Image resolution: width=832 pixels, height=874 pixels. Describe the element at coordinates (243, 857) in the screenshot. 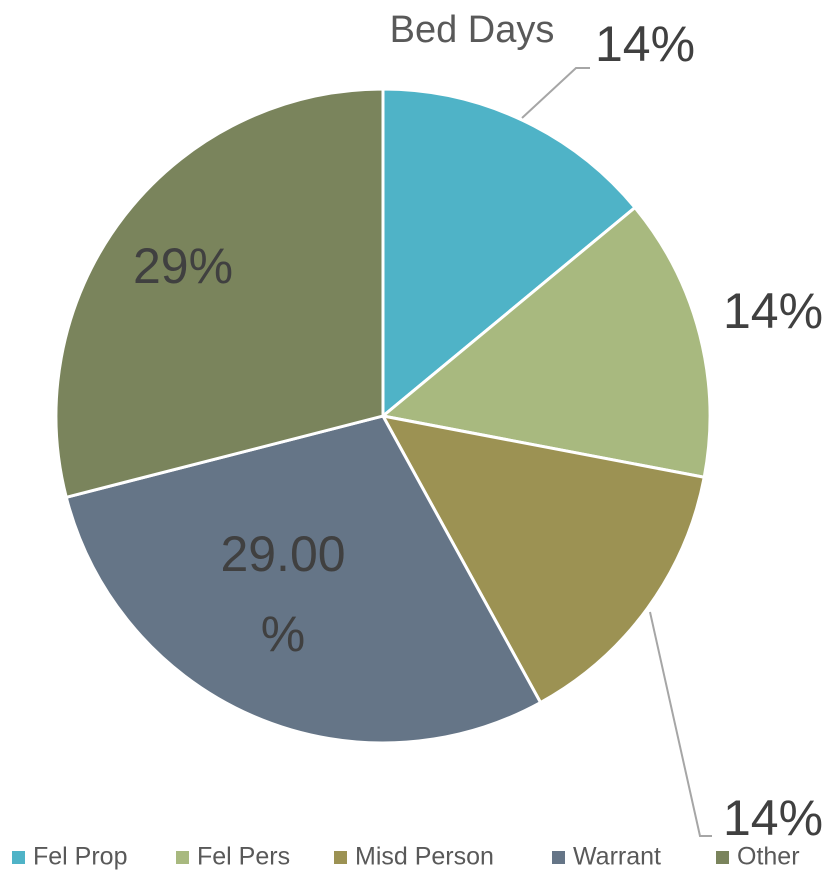

I see `legend-label: Fel Pers` at that location.